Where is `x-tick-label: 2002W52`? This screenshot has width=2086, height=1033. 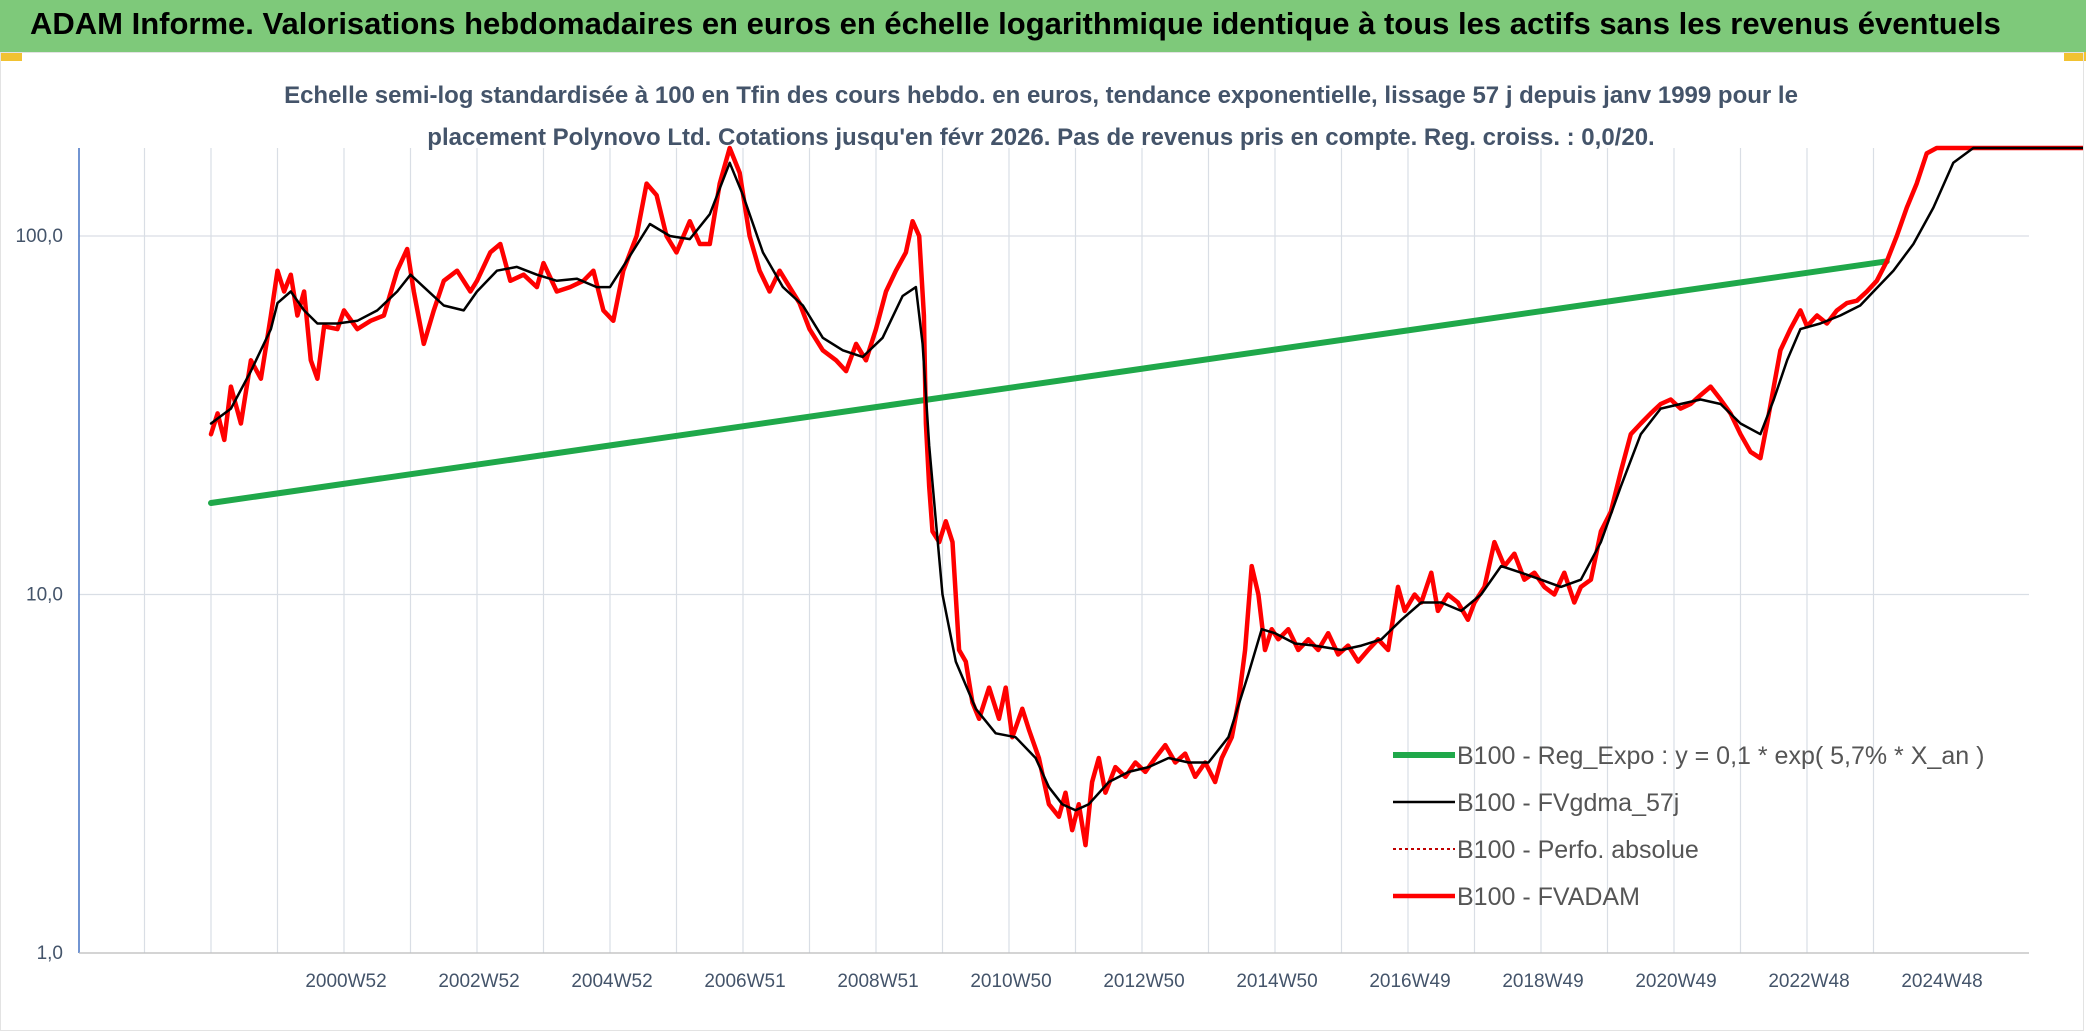 x-tick-label: 2002W52 is located at coordinates (478, 981).